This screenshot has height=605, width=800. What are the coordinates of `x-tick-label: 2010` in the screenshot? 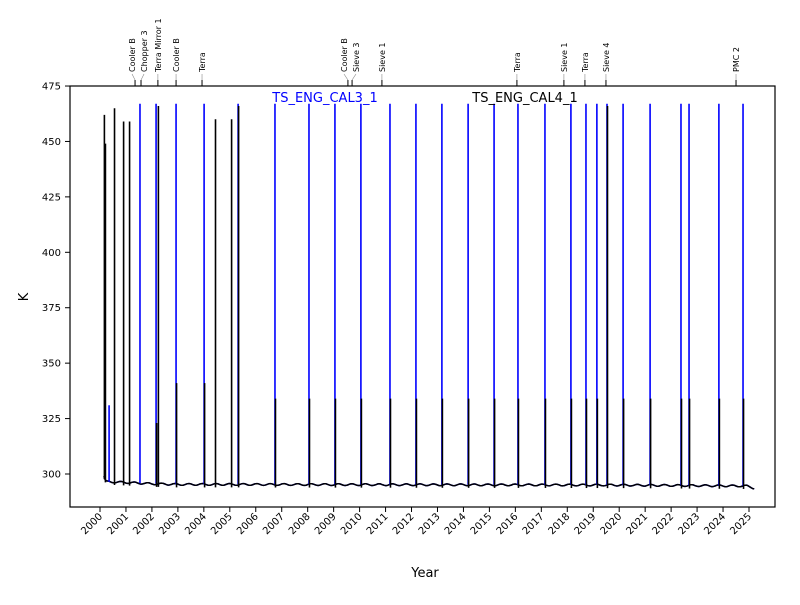 It's located at (352, 524).